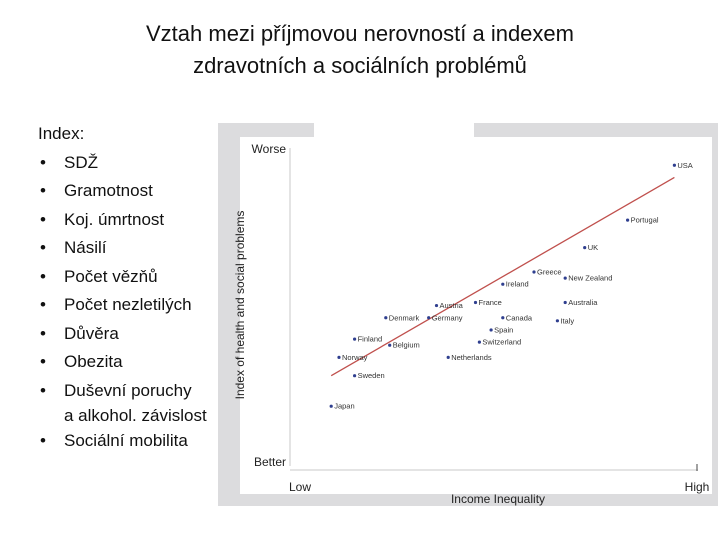 This screenshot has height=540, width=720. What do you see at coordinates (360, 65) in the screenshot?
I see `title-line-2: zdravotních a sociálních problémů` at bounding box center [360, 65].